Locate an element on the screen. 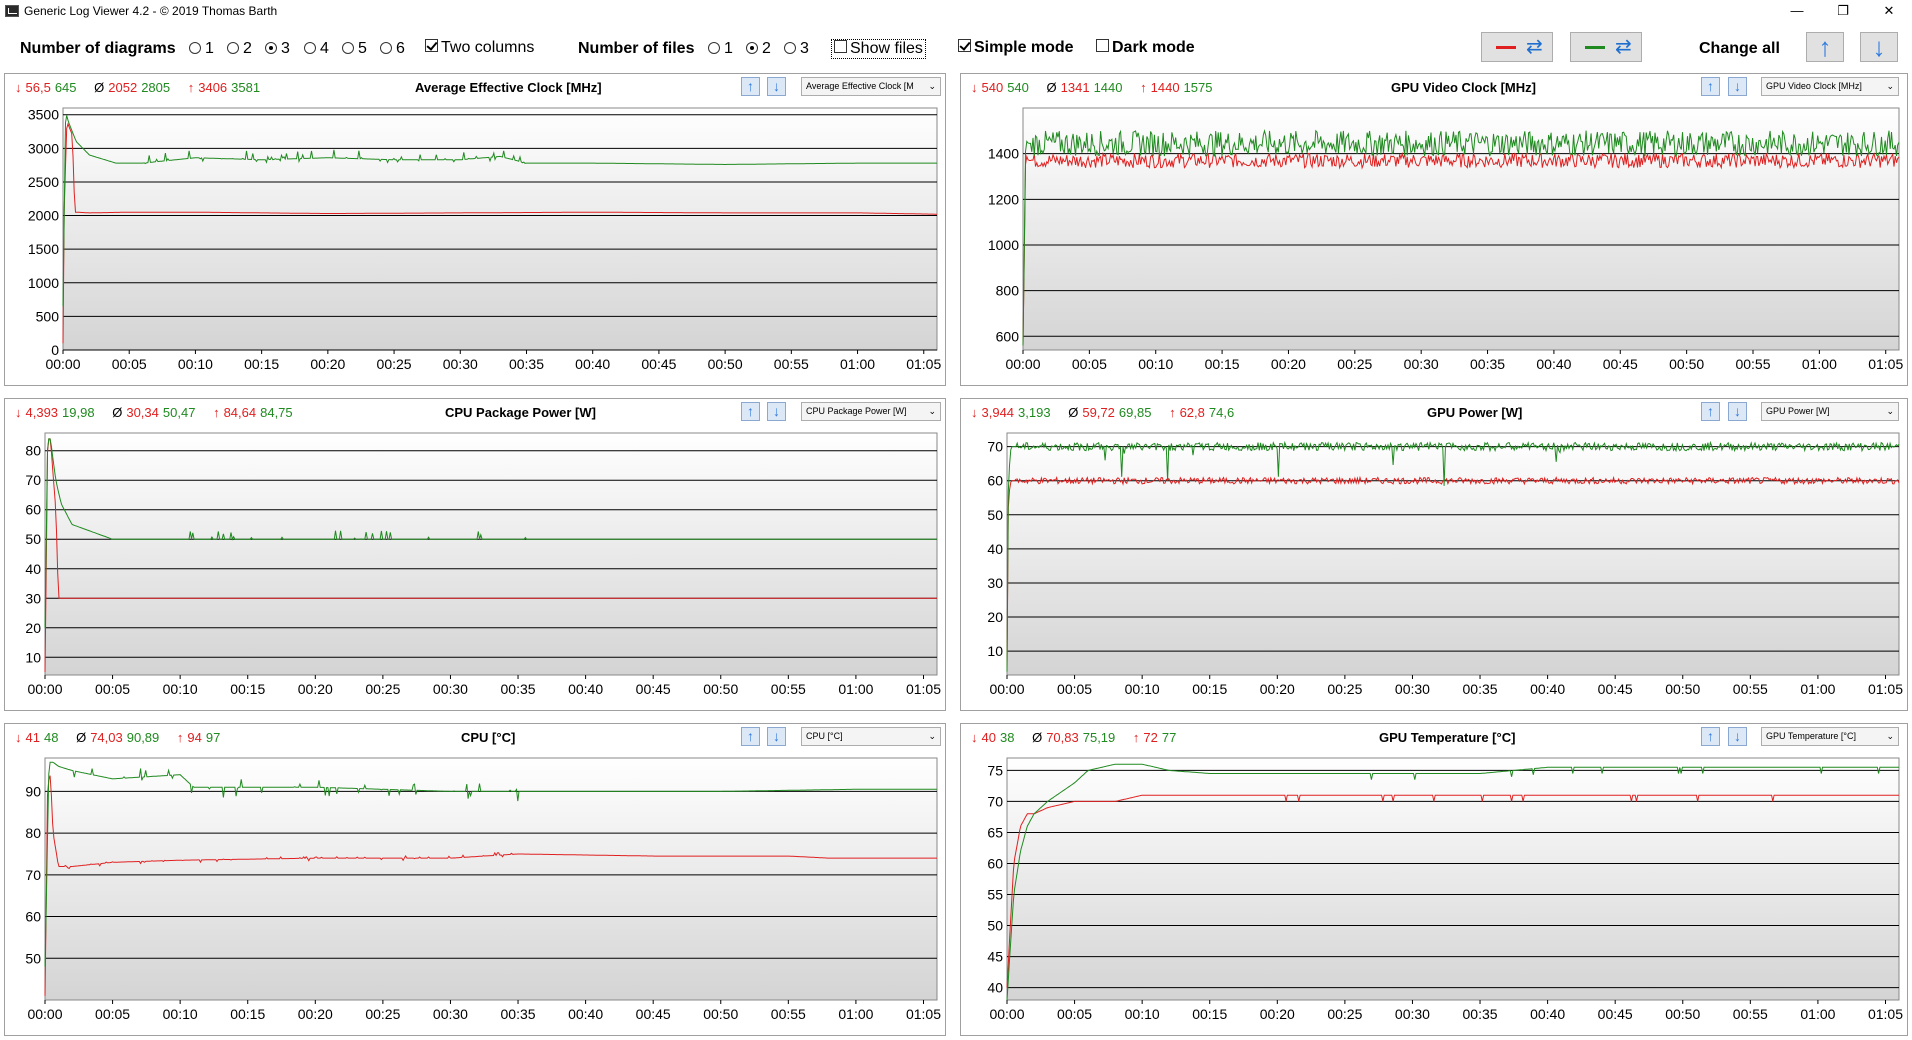  diagrams-radio-3: 3 is located at coordinates (277, 49).